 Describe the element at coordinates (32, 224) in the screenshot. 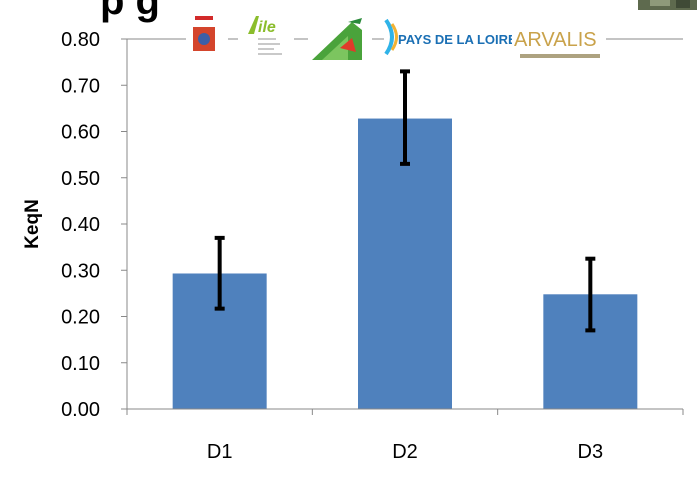

I see `y-axis-title: KeqN` at that location.